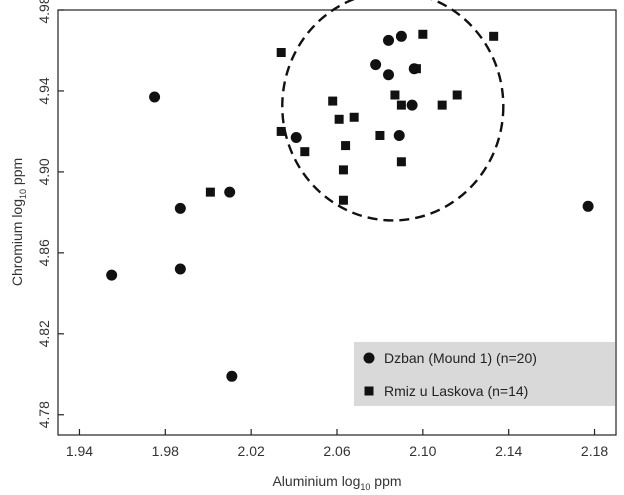 The width and height of the screenshot is (624, 495). What do you see at coordinates (460, 358) in the screenshot?
I see `legend-label-dzban: Dzban (Mound 1) (n=20)` at bounding box center [460, 358].